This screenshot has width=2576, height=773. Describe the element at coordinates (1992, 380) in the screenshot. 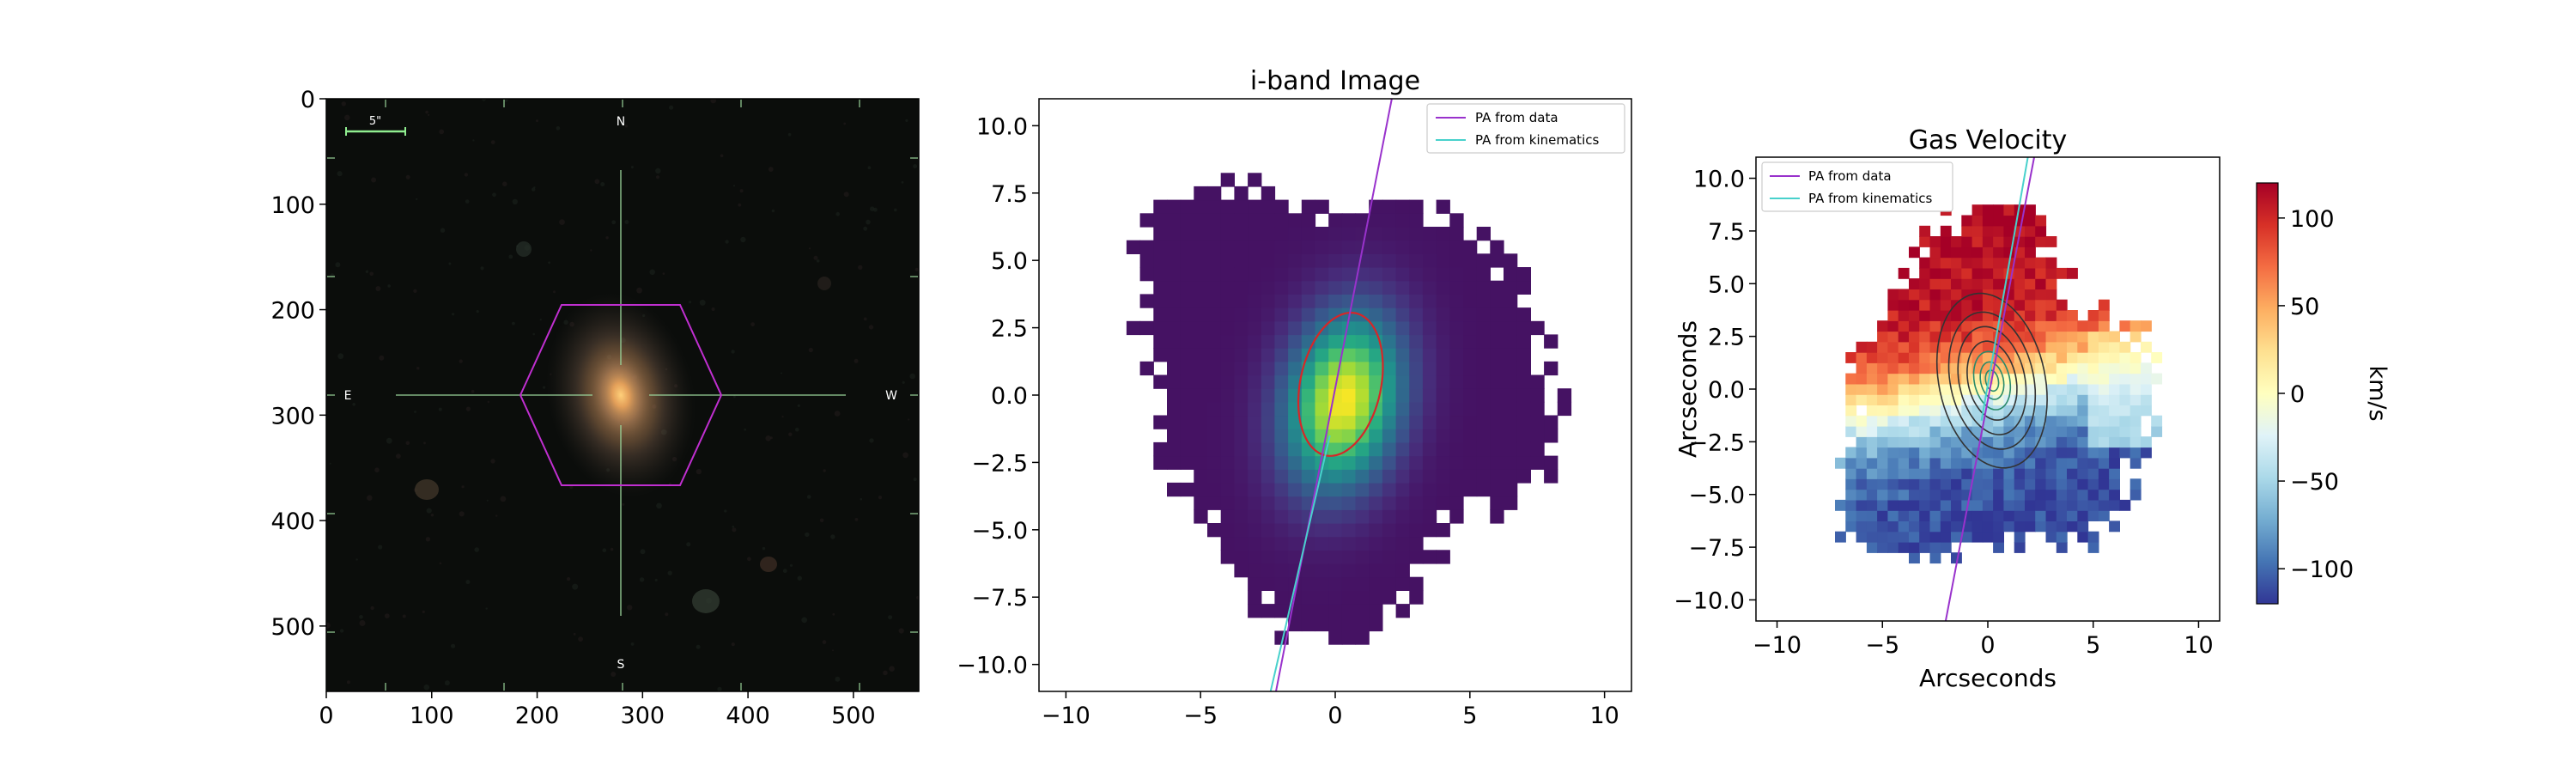

I see `flux-contour` at that location.